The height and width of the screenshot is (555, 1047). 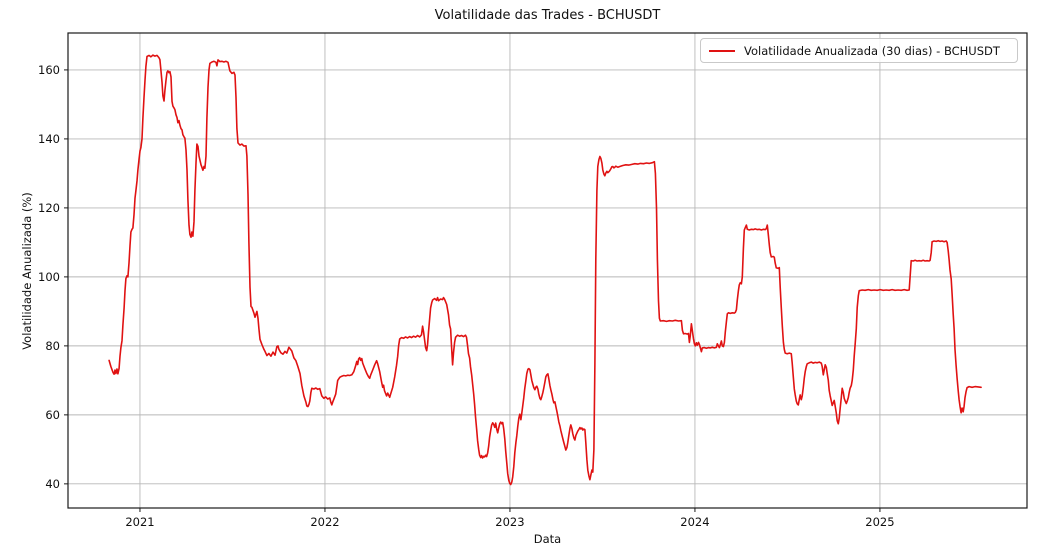 I want to click on y-tick-label: 80, so click(x=52, y=346).